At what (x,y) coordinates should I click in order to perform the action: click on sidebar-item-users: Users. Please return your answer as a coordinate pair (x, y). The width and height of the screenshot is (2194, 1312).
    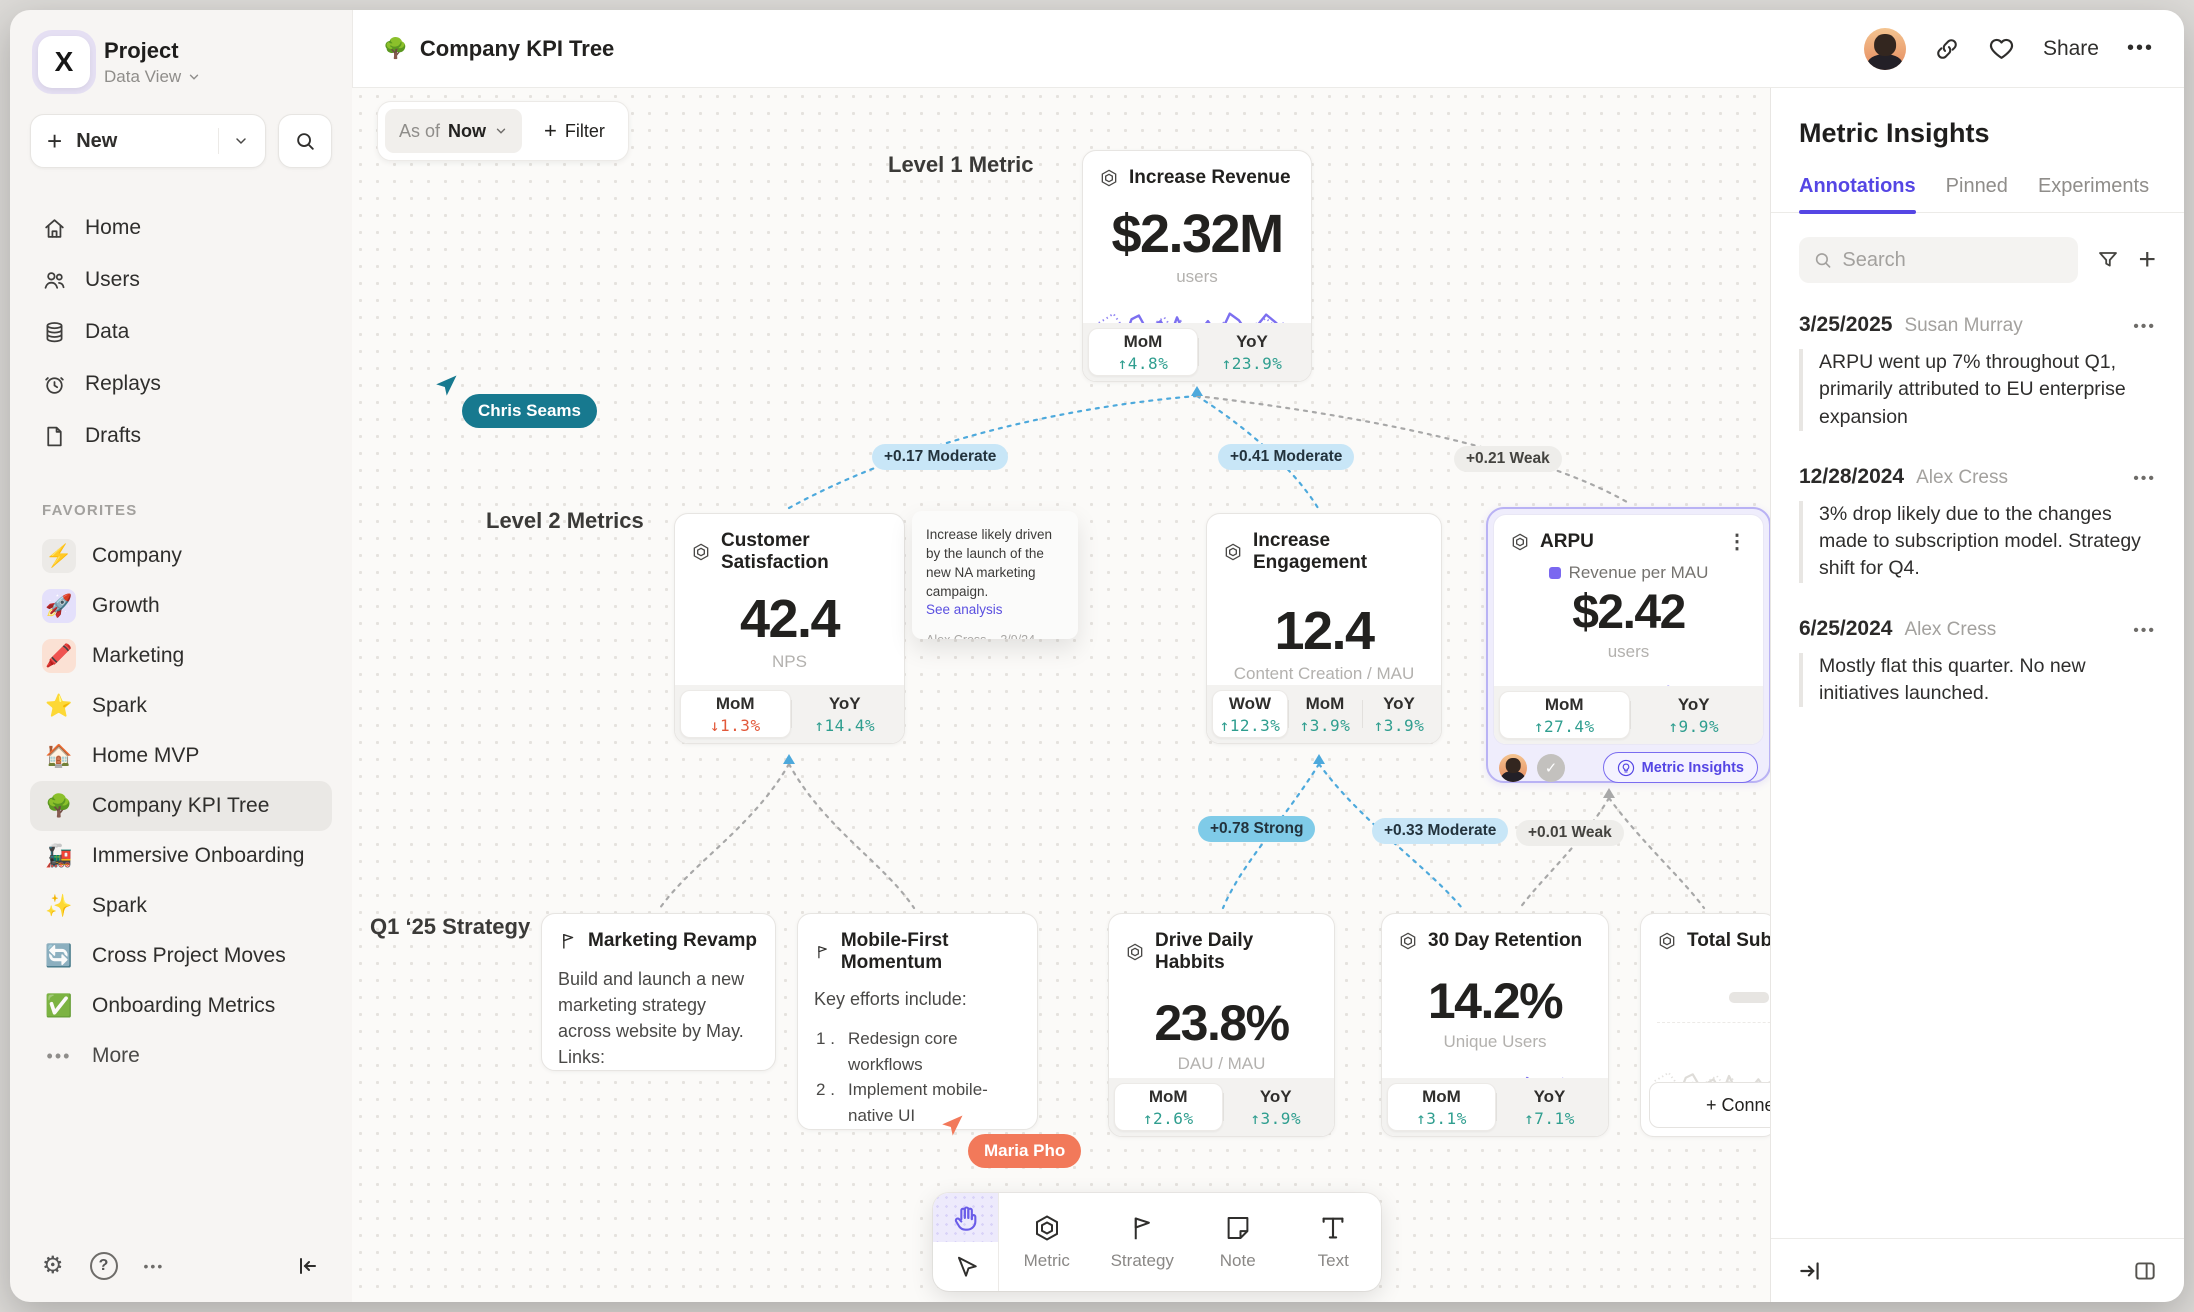
    Looking at the image, I should click on (181, 280).